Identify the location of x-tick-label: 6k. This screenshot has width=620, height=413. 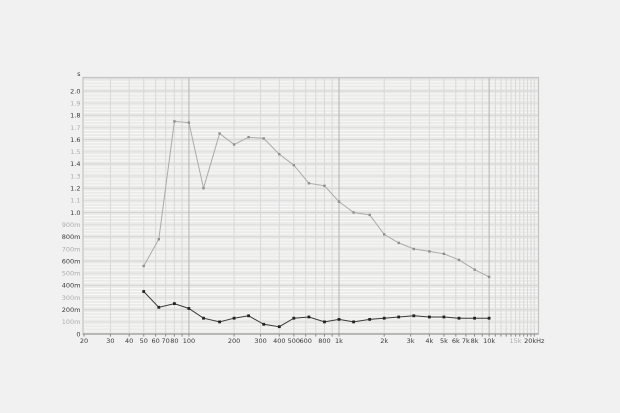
(456, 341).